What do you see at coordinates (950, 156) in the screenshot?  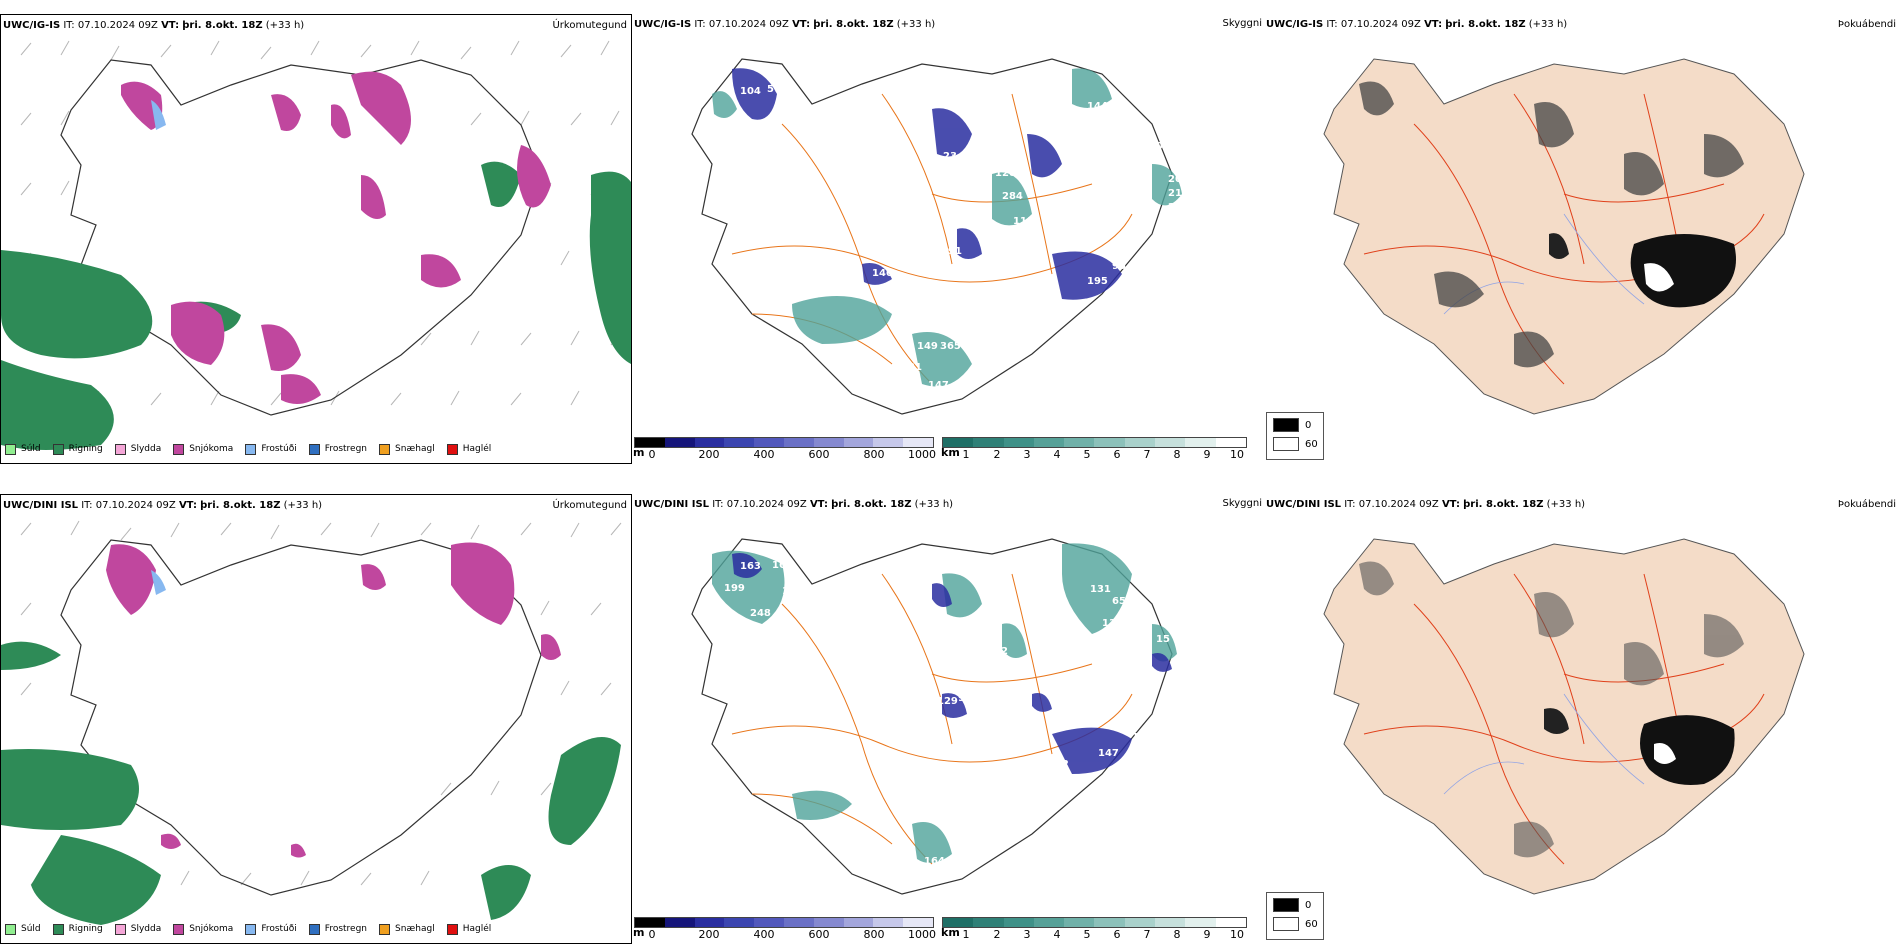 I see `vis-label: 23` at bounding box center [950, 156].